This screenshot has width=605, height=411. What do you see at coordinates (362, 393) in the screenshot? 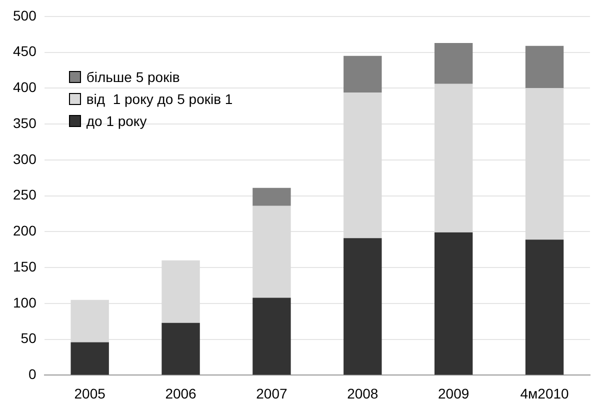
I see `x-tick-label: 2008` at bounding box center [362, 393].